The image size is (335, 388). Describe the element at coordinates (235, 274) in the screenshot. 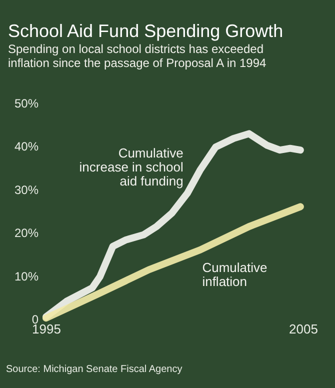

I see `series-label: Cumulative inflation` at that location.